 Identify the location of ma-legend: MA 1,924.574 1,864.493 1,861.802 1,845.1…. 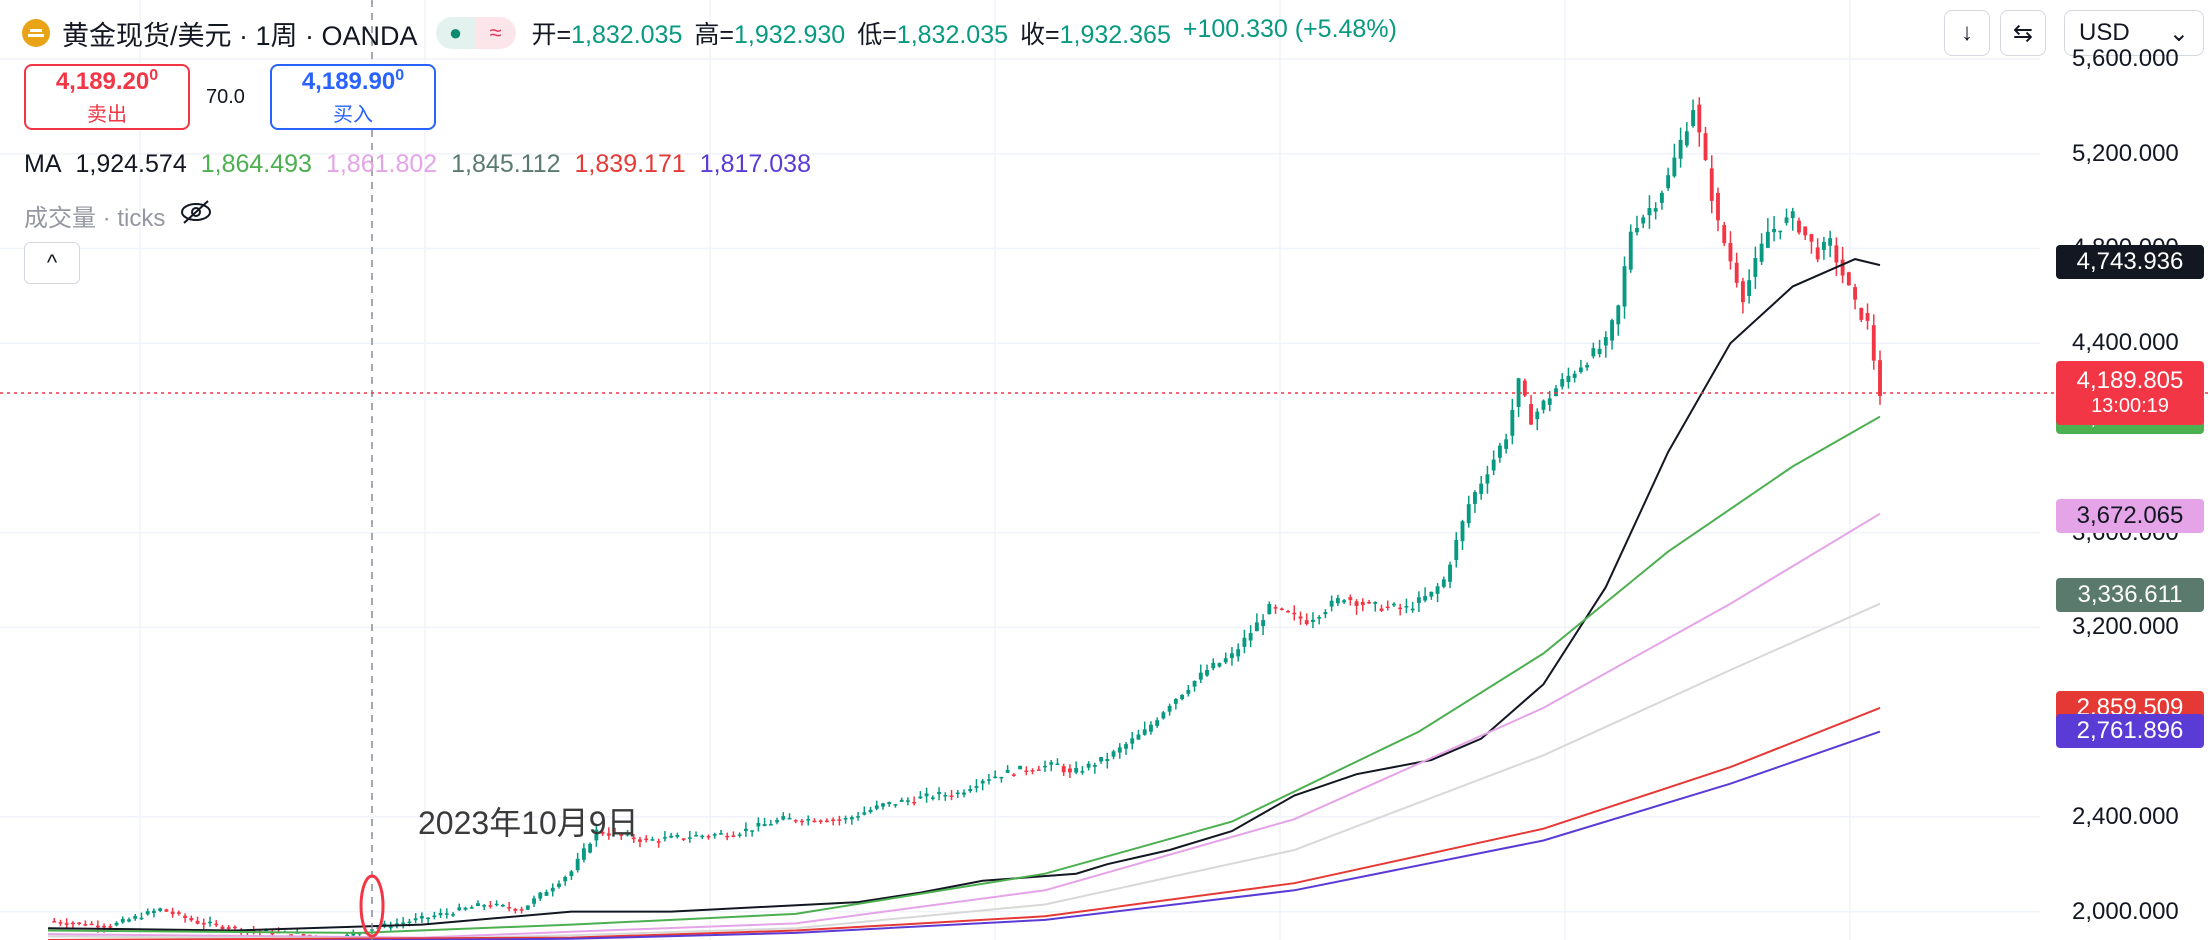
(417, 164).